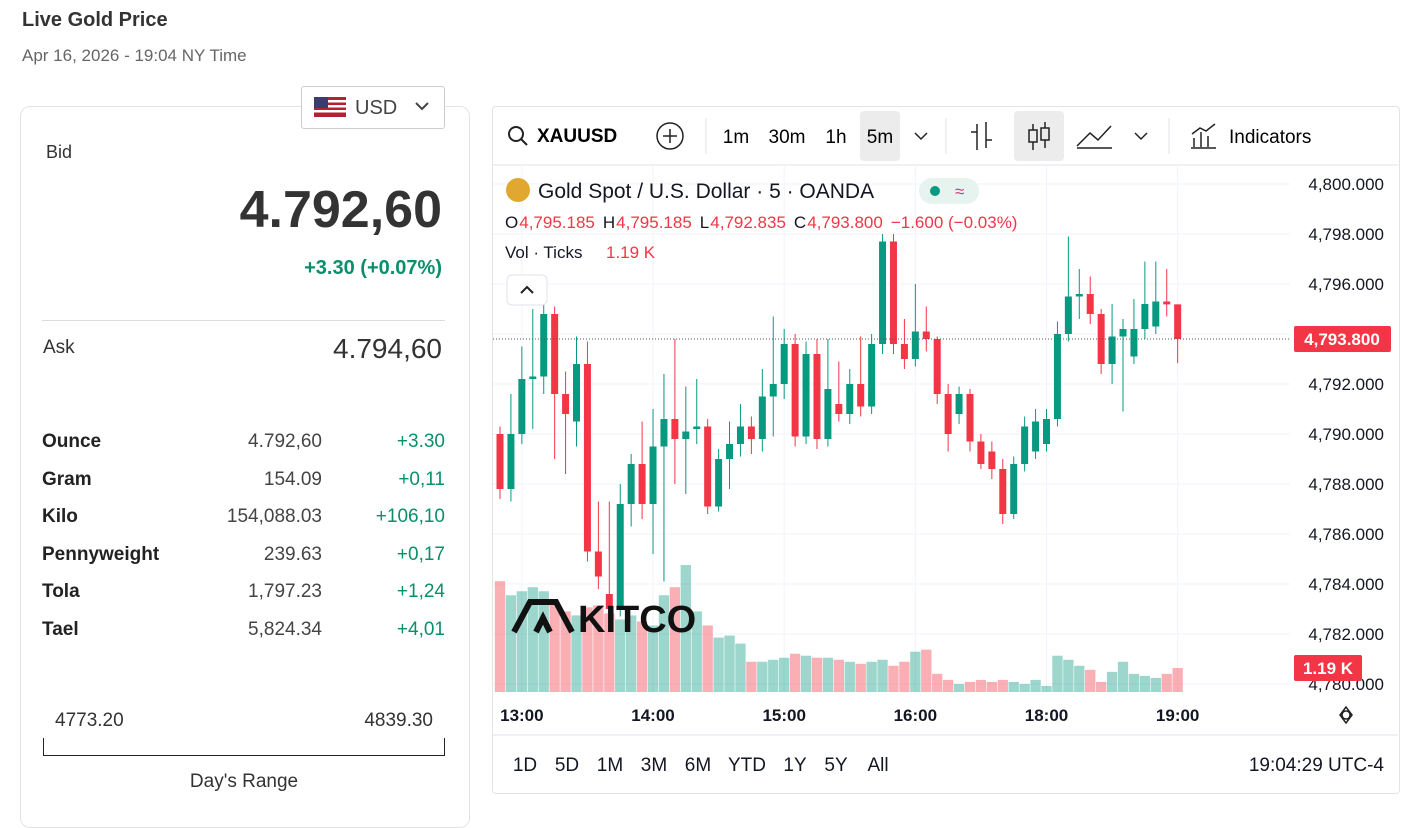 The image size is (1411, 828). I want to click on interval-button: 5m, so click(880, 137).